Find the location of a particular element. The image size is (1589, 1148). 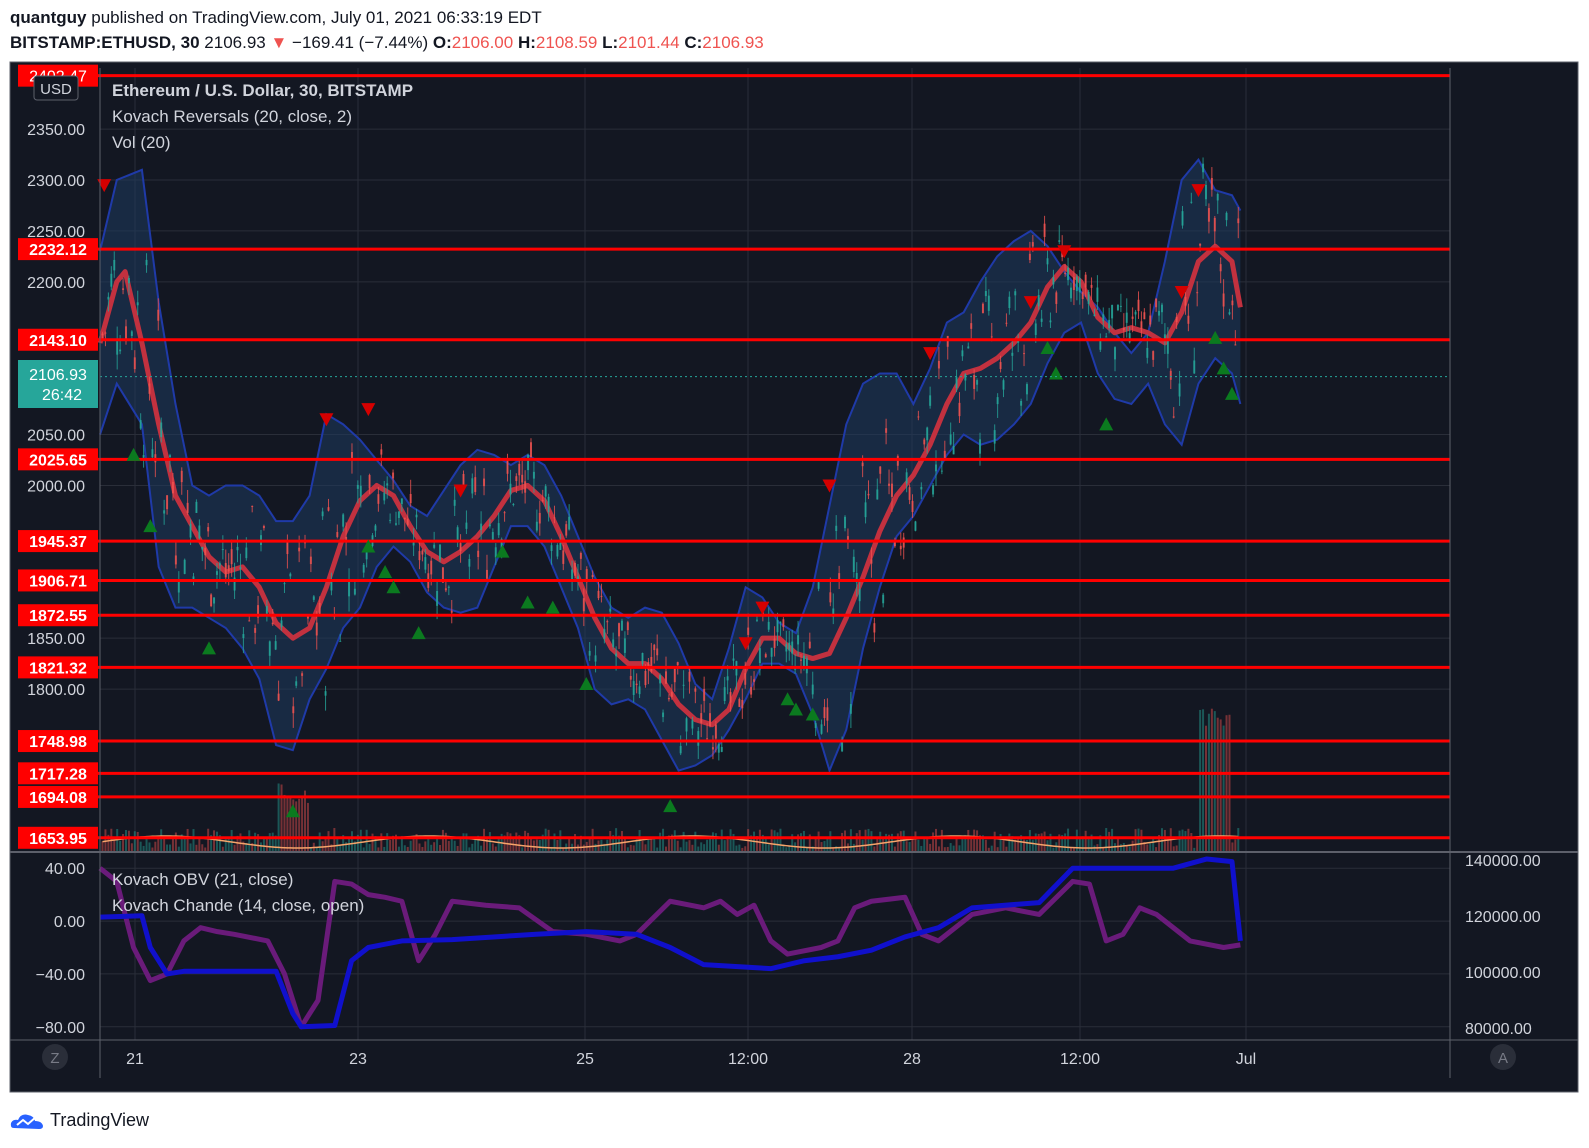

z-button is located at coordinates (55, 1057).